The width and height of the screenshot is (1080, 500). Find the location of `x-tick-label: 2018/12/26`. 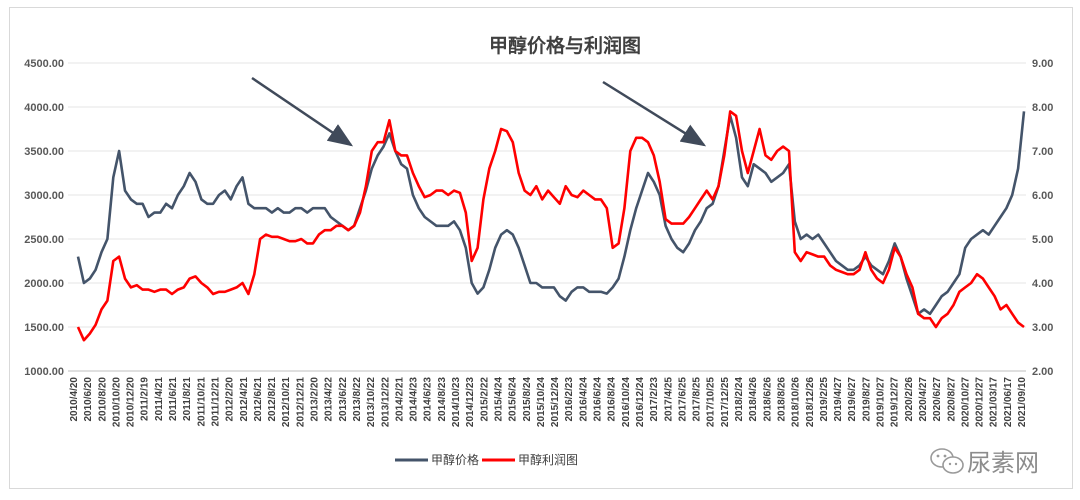

x-tick-label: 2018/12/26 is located at coordinates (810, 402).